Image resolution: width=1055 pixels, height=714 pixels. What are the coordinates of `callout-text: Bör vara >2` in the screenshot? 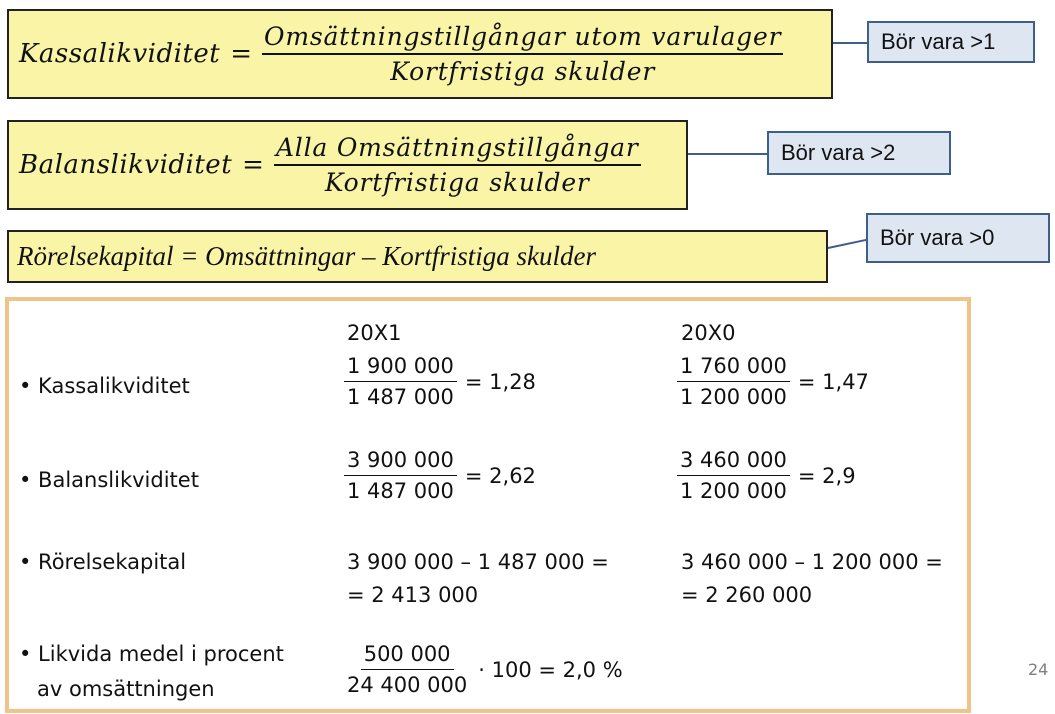 It's located at (838, 152).